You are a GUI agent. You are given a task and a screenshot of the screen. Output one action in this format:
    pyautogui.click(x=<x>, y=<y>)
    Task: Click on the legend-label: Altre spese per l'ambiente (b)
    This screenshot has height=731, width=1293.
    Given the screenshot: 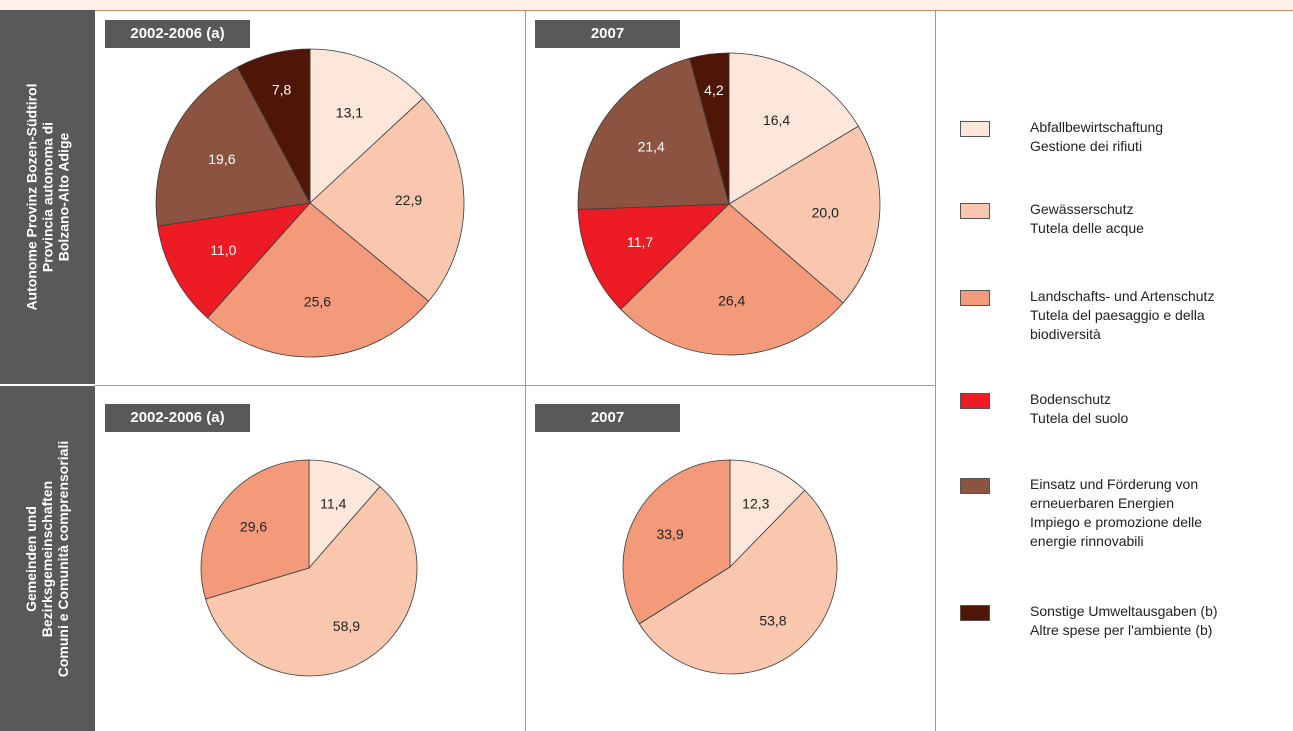 What is the action you would take?
    pyautogui.click(x=1121, y=630)
    